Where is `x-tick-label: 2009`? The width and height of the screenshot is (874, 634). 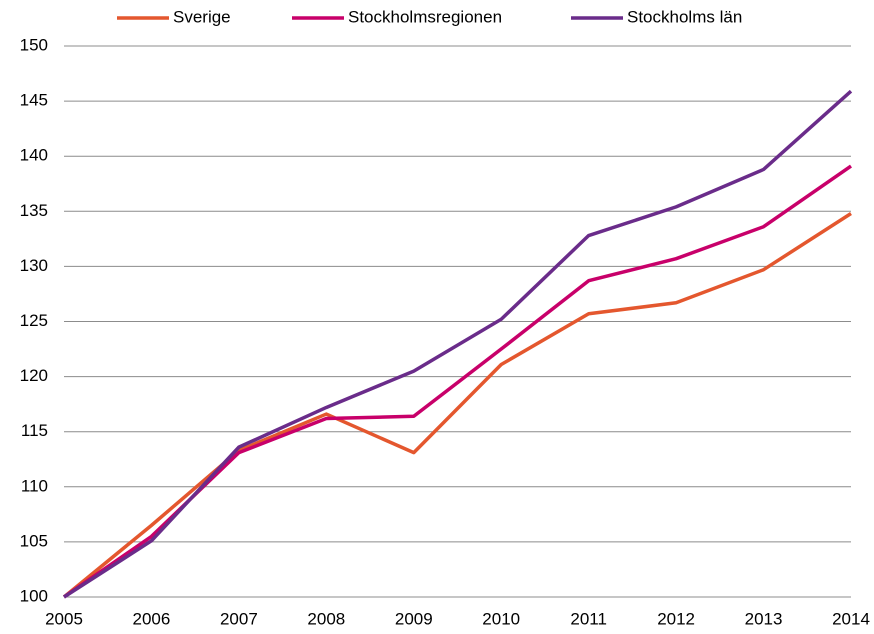 x-tick-label: 2009 is located at coordinates (414, 618).